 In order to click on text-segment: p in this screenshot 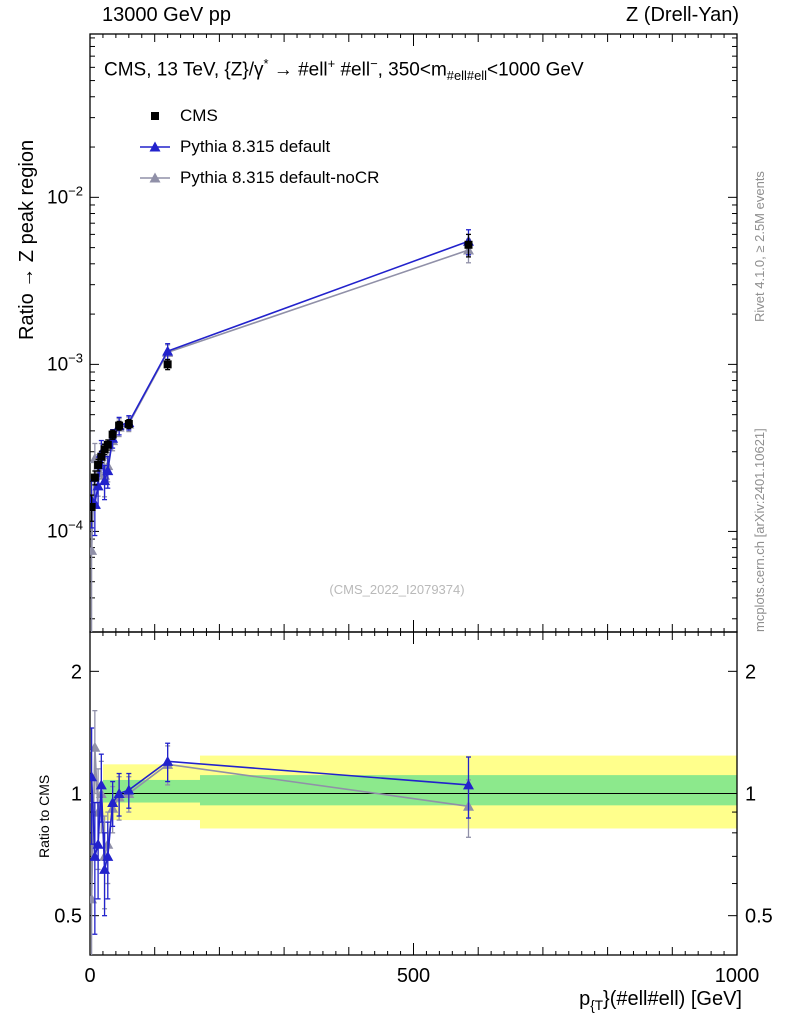, I will do `click(585, 999)`.